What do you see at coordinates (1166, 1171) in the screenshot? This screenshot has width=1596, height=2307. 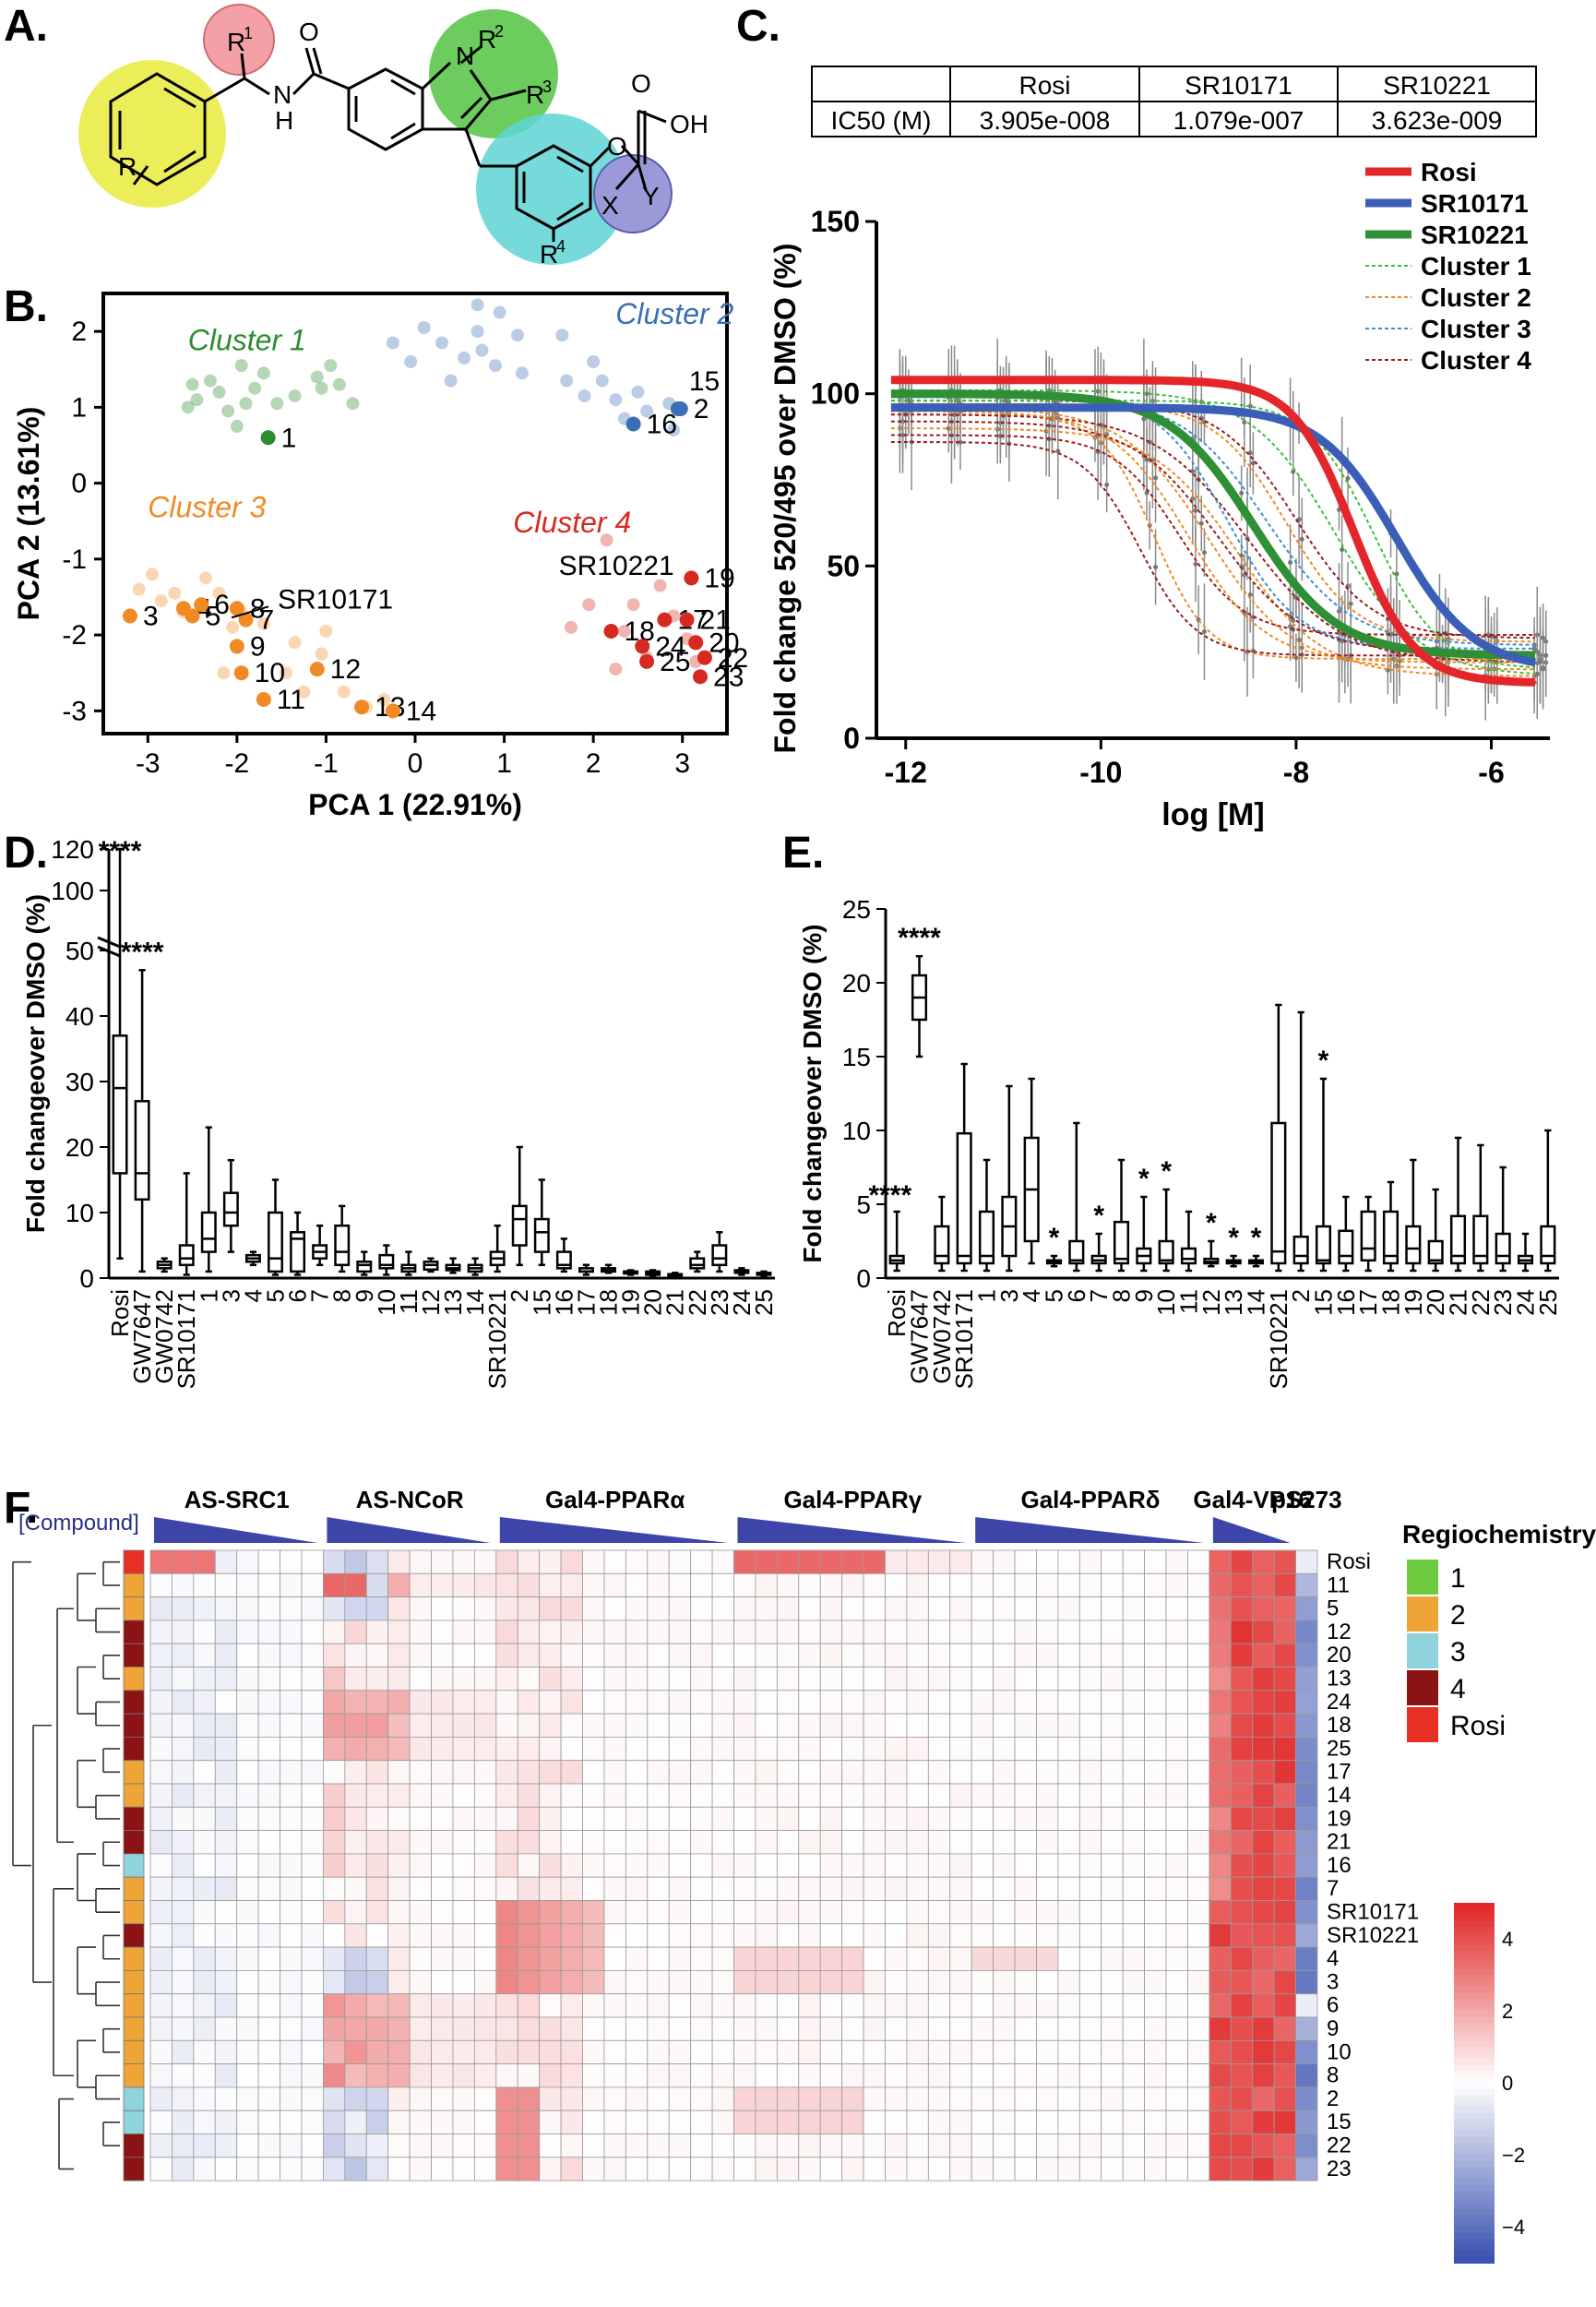 I see `box-significance: *` at bounding box center [1166, 1171].